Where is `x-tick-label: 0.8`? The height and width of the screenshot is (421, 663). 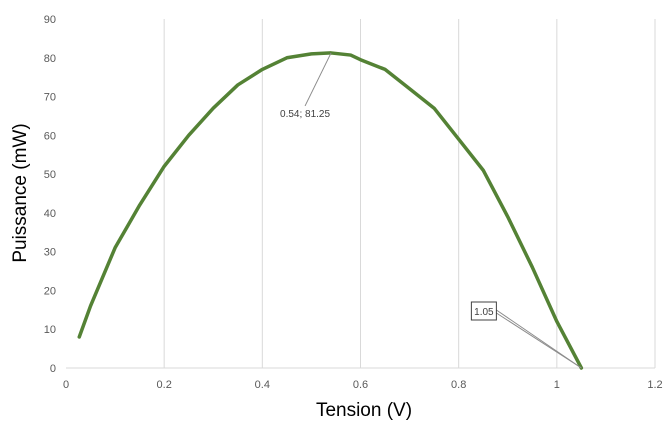 x-tick-label: 0.8 is located at coordinates (458, 385).